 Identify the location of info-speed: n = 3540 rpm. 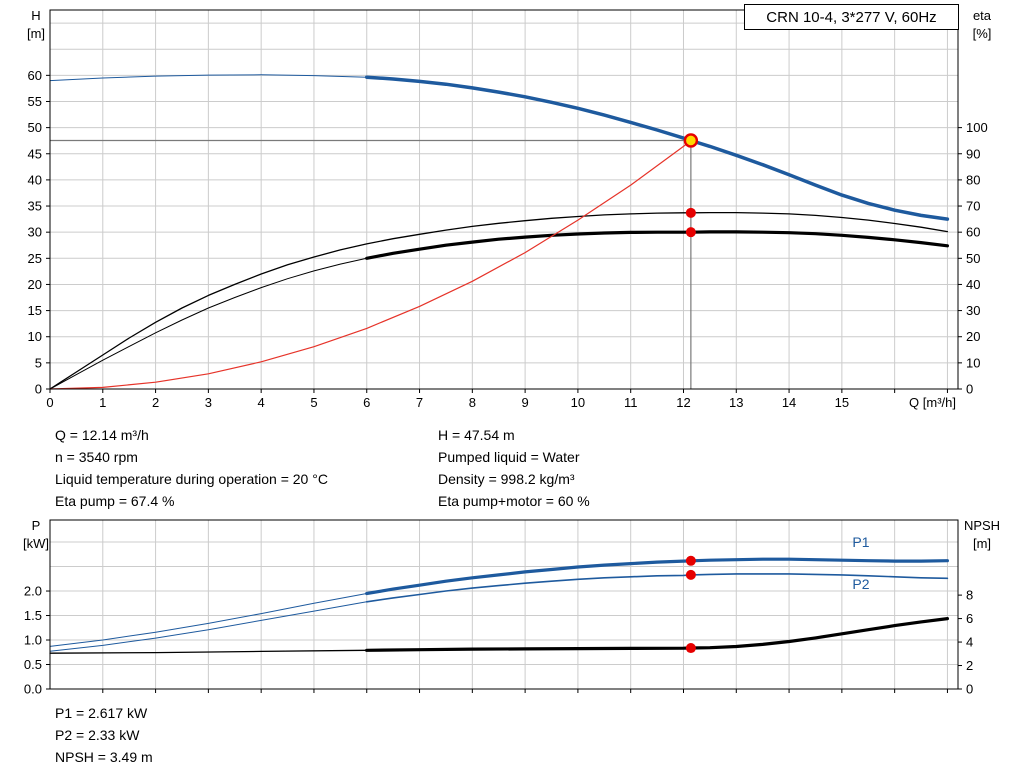
(96, 457).